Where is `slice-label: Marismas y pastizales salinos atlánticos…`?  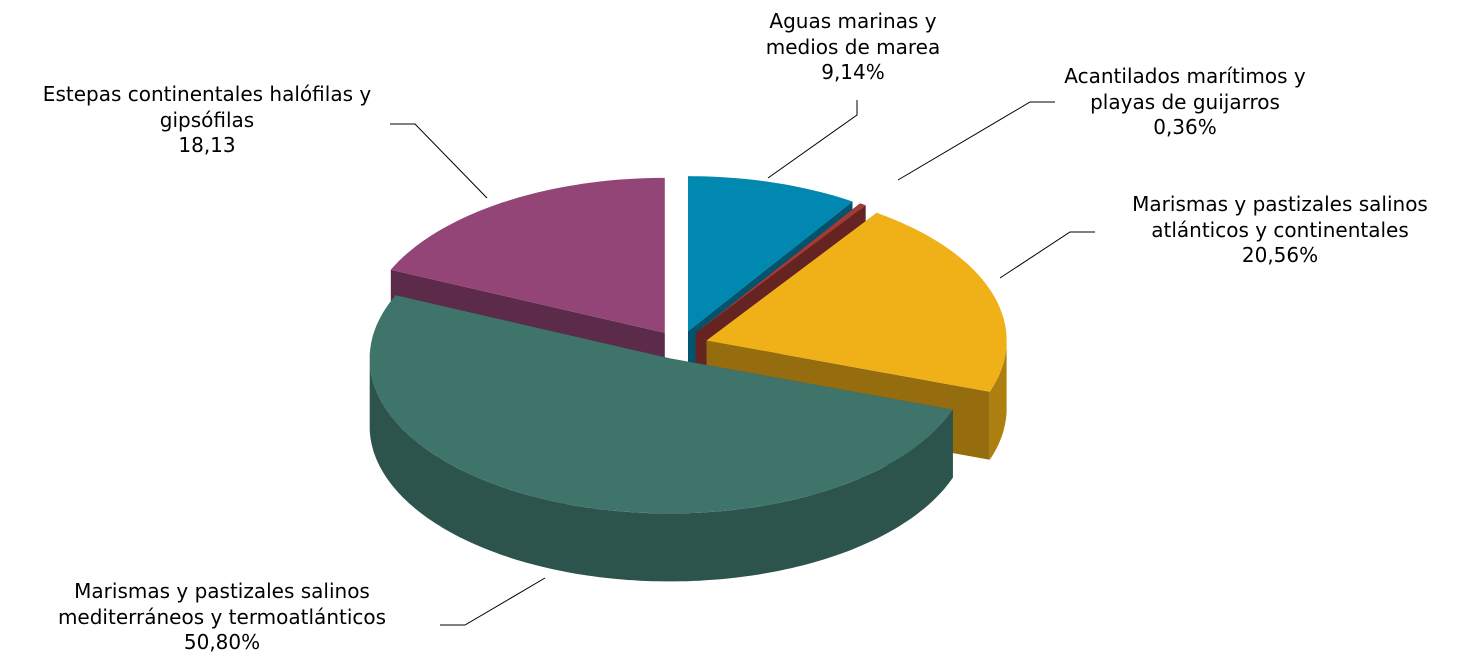
slice-label: Marismas y pastizales salinos atlánticos… is located at coordinates (1280, 230).